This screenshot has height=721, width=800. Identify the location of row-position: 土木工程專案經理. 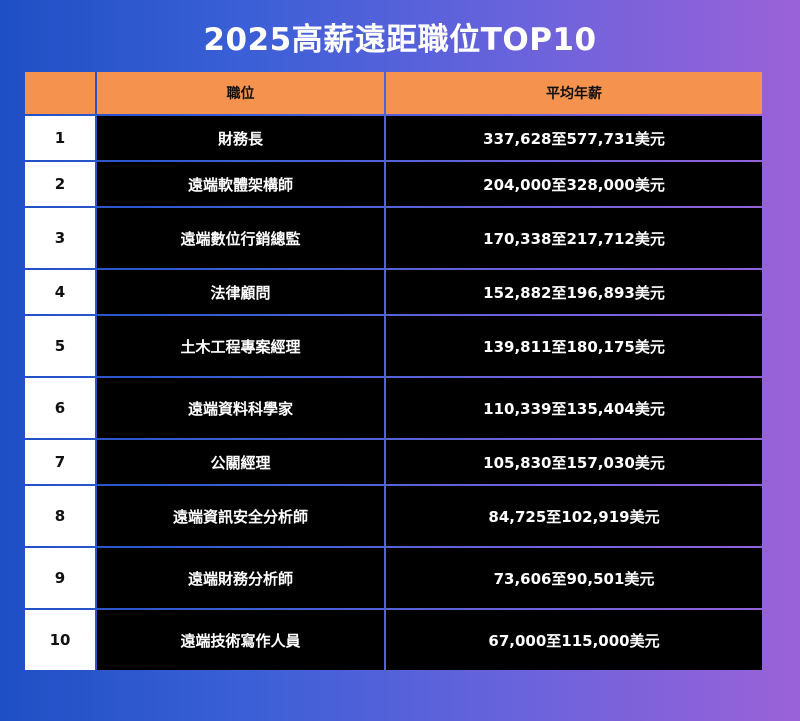
(240, 346).